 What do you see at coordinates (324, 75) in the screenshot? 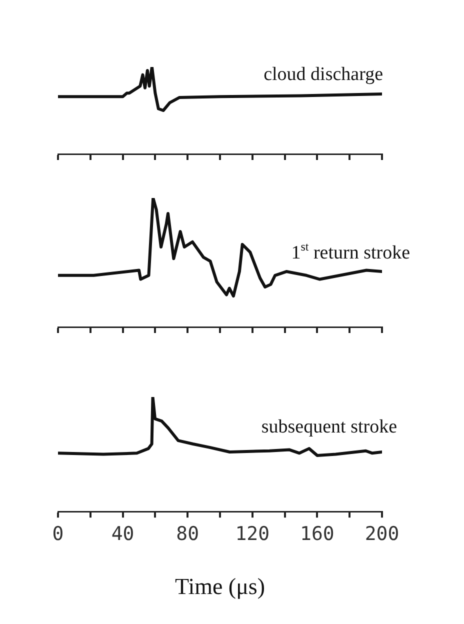
I see `series-label: cloud discharge` at bounding box center [324, 75].